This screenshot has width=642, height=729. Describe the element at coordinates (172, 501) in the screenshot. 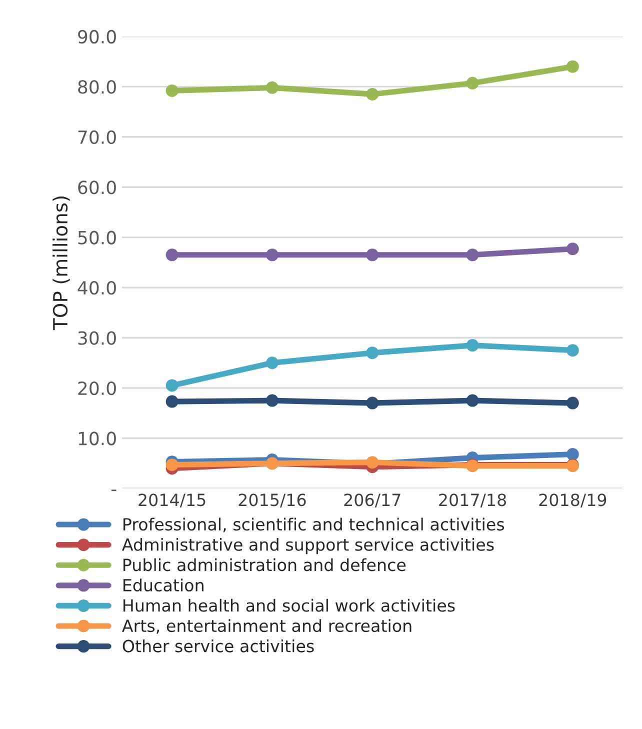

I see `x-tick-label: 2014/15` at that location.